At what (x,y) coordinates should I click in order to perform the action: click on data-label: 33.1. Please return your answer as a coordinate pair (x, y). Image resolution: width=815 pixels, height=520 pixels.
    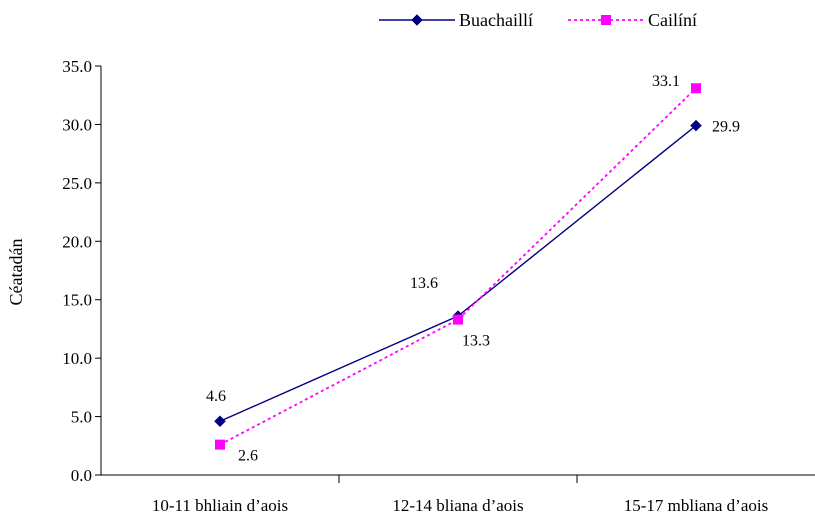
    Looking at the image, I should click on (666, 81).